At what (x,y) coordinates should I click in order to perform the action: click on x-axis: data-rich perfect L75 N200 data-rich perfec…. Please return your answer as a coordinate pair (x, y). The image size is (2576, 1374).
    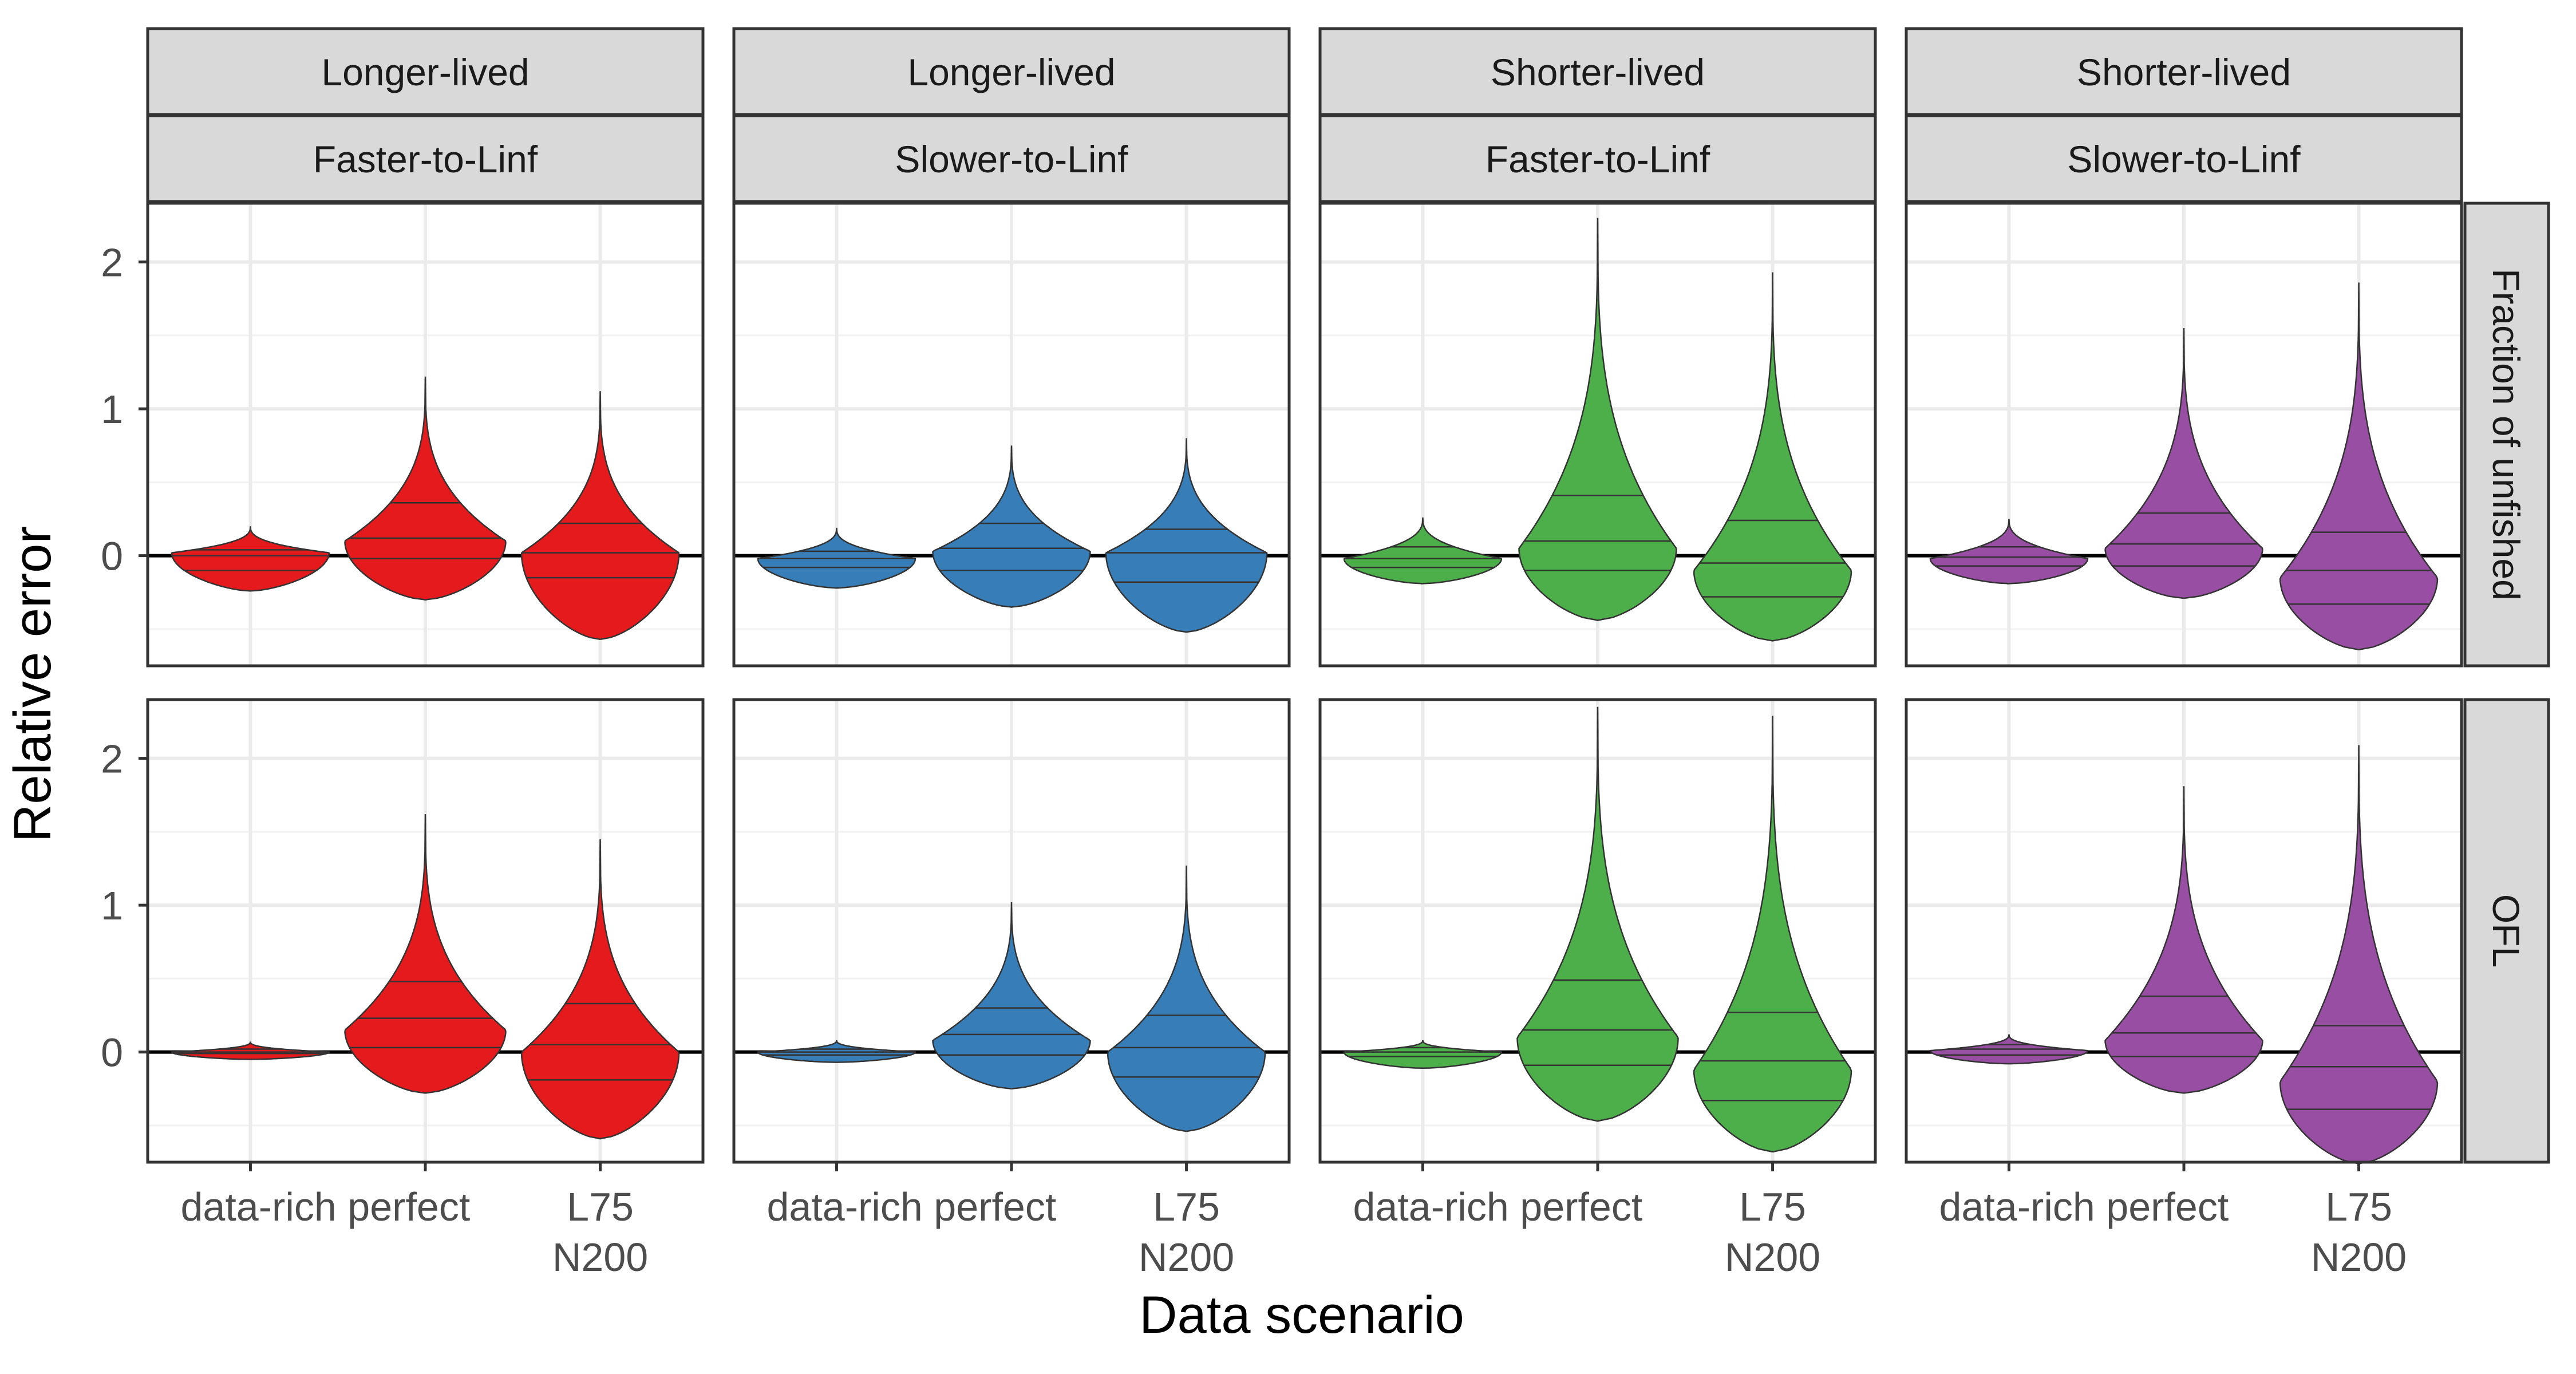
    Looking at the image, I should click on (1294, 1221).